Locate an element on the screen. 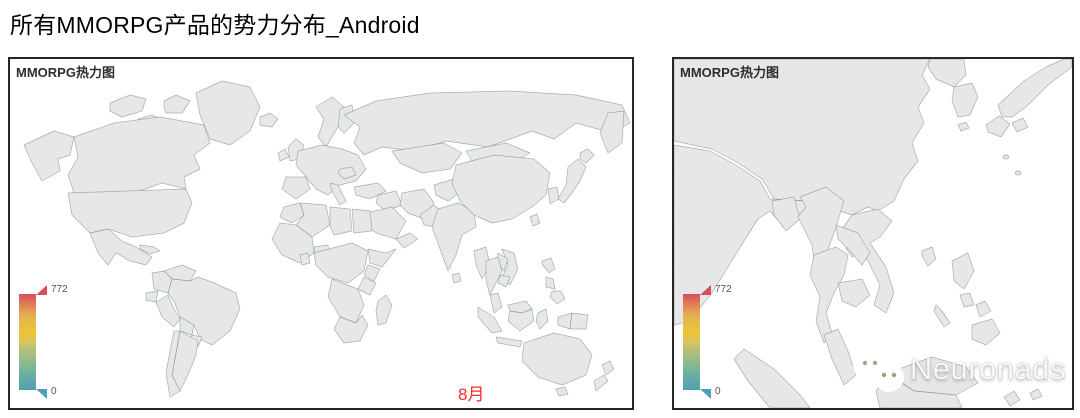  region-iceland is located at coordinates (269, 120).